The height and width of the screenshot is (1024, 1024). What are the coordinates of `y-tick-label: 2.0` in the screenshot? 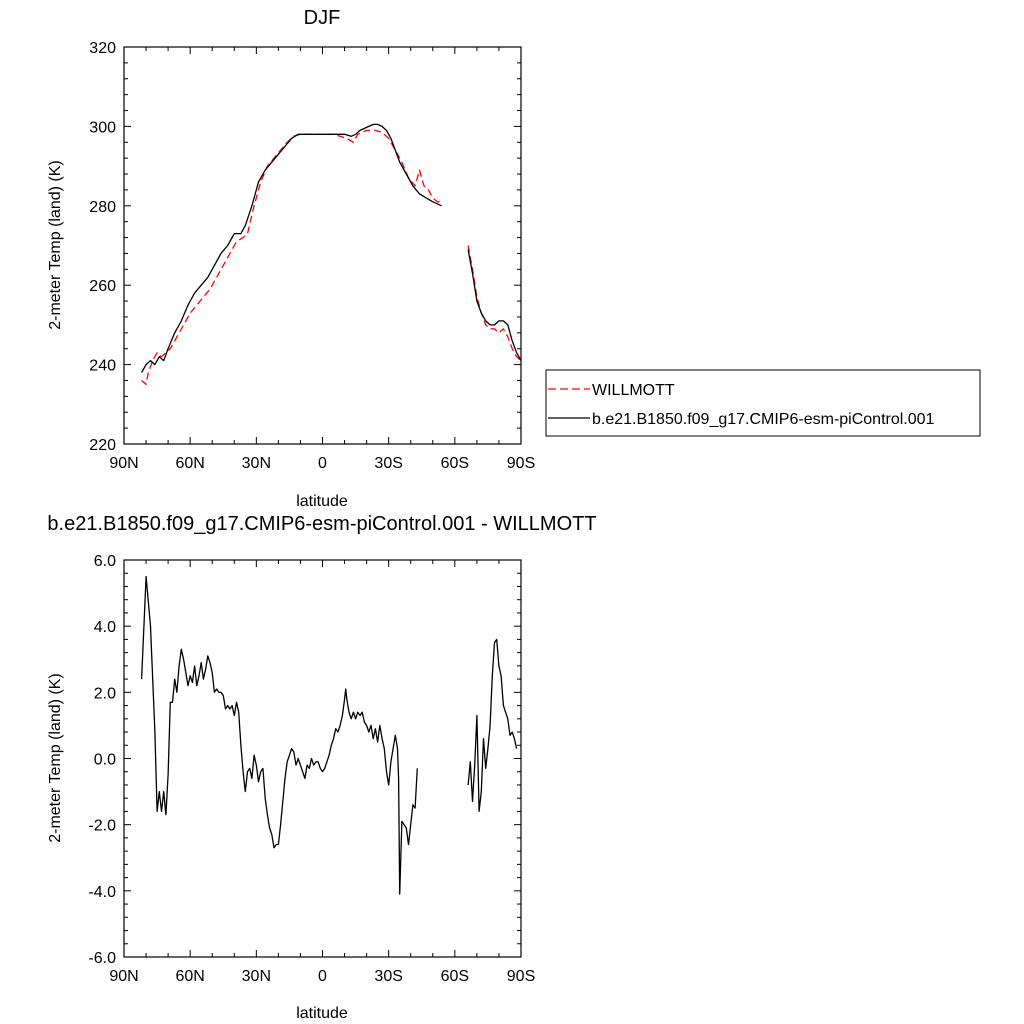 It's located at (105, 693).